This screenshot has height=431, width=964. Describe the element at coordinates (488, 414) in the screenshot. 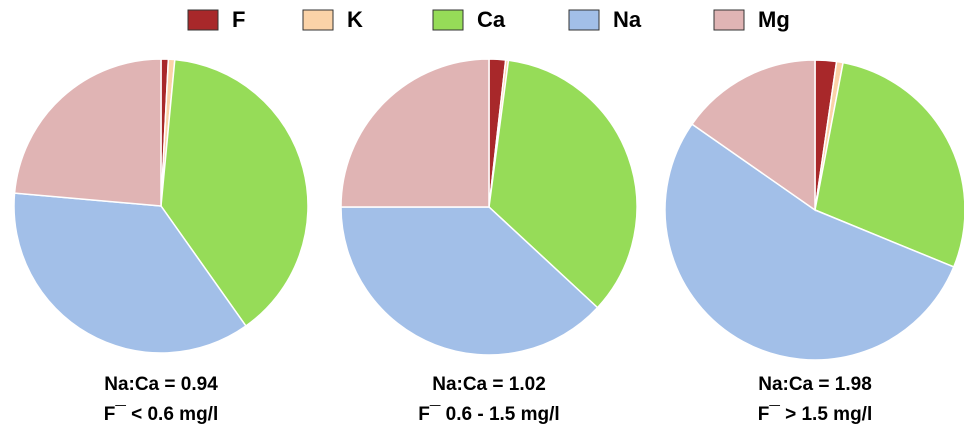

I see `pie-caption: F¯ 0.6 - 1.5 mg/l` at that location.